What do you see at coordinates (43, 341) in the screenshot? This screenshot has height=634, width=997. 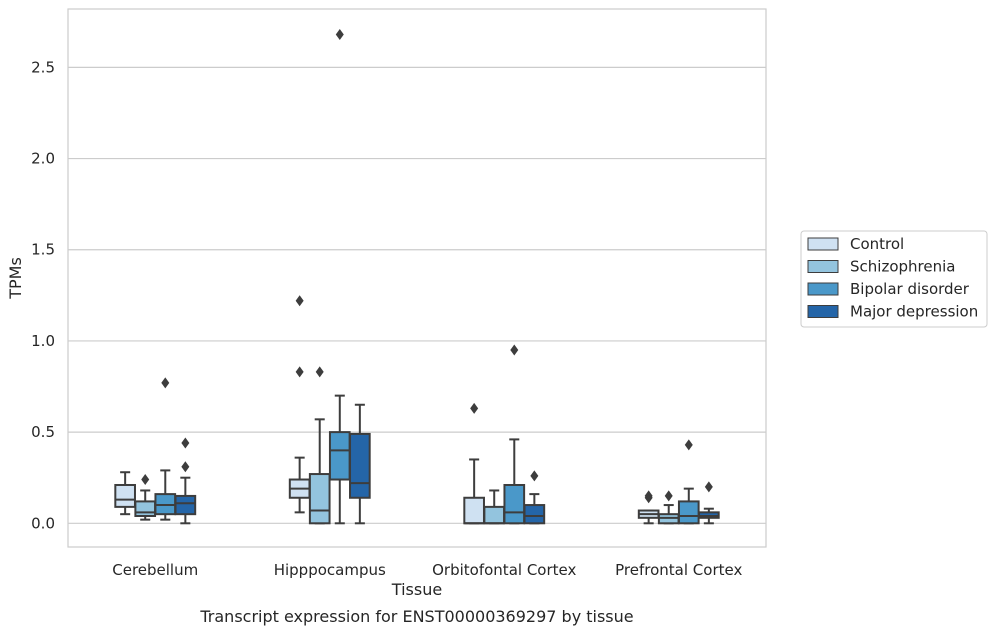 I see `y-tick-label: 1.0` at bounding box center [43, 341].